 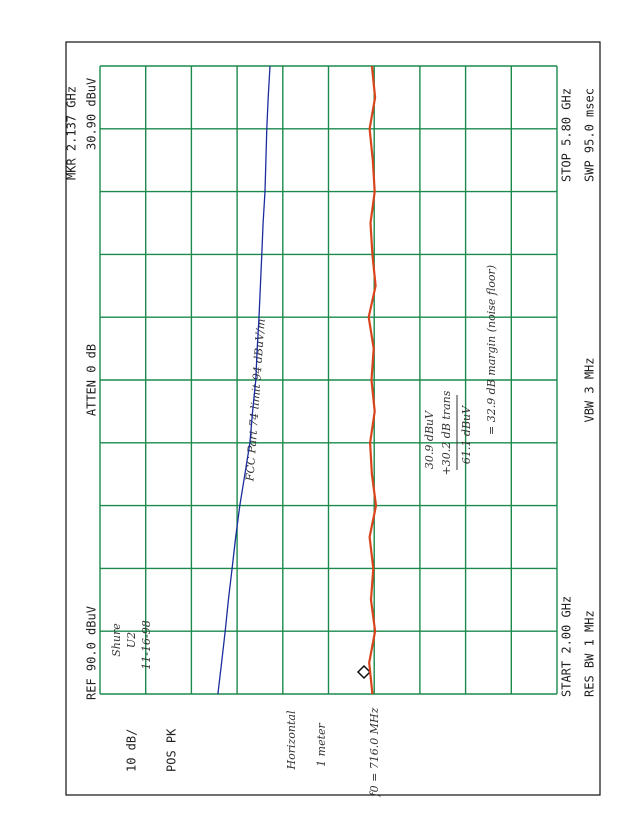 What do you see at coordinates (321, 744) in the screenshot?
I see `distance: 1 meter` at bounding box center [321, 744].